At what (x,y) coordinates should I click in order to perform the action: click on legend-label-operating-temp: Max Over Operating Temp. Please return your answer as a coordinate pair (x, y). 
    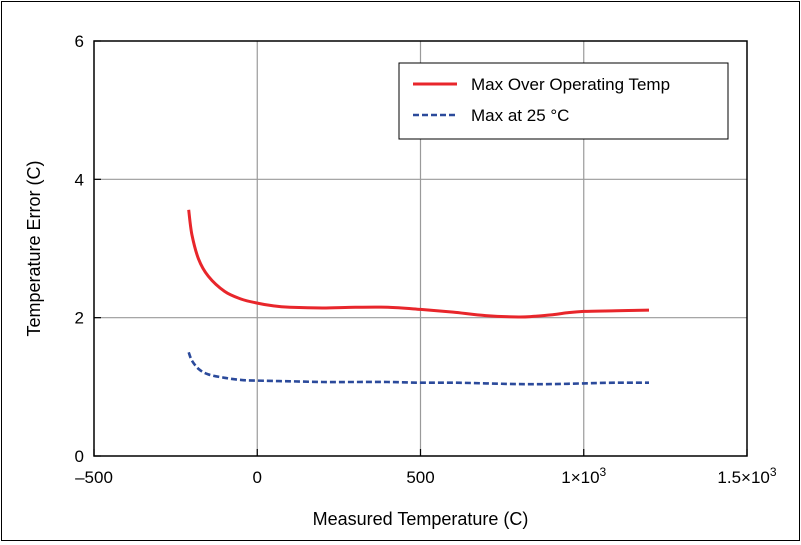
    Looking at the image, I should click on (570, 84).